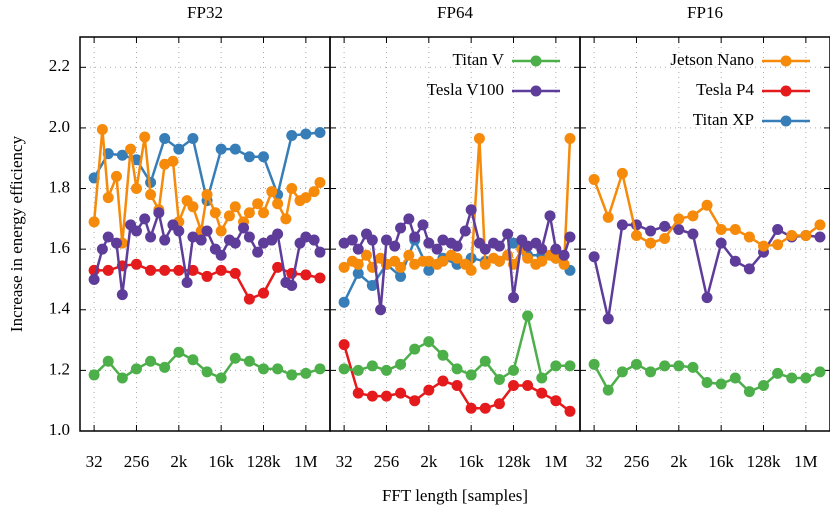 This screenshot has height=515, width=830. Describe the element at coordinates (712, 59) in the screenshot. I see `legend-label: Jetson Nano` at that location.